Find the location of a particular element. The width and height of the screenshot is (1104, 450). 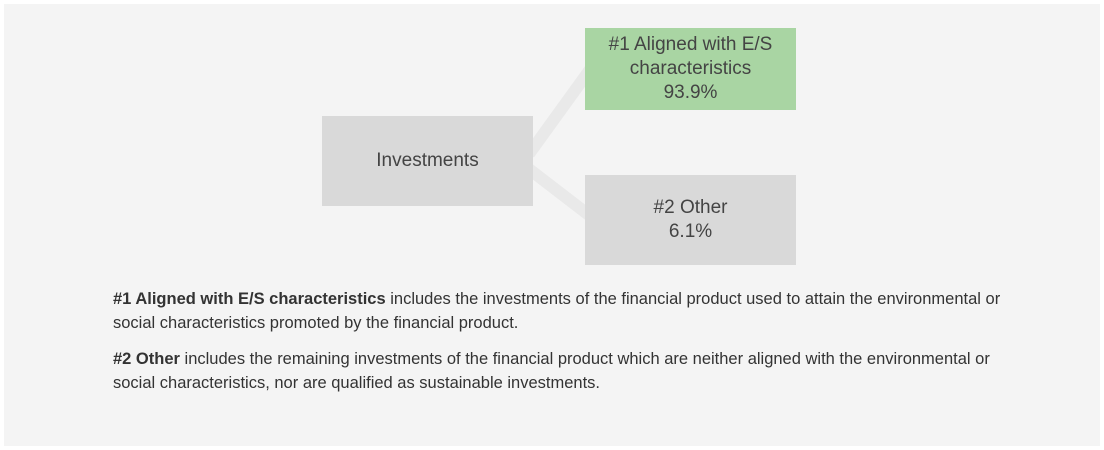

connectors is located at coordinates (561, 142).